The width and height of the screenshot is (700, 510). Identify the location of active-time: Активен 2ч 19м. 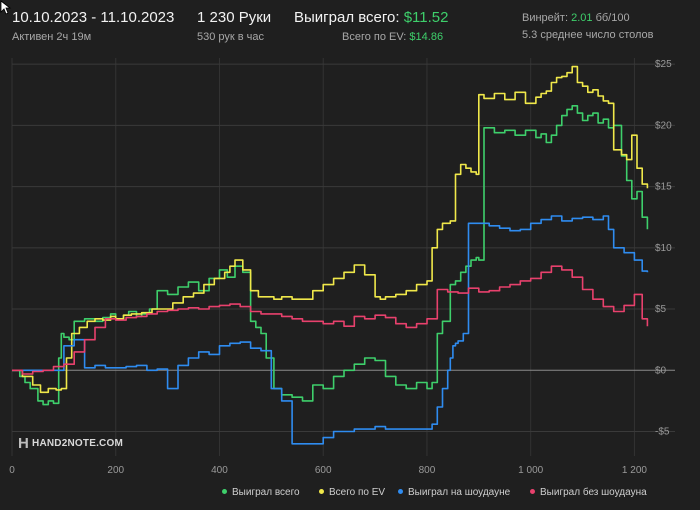
(52, 37).